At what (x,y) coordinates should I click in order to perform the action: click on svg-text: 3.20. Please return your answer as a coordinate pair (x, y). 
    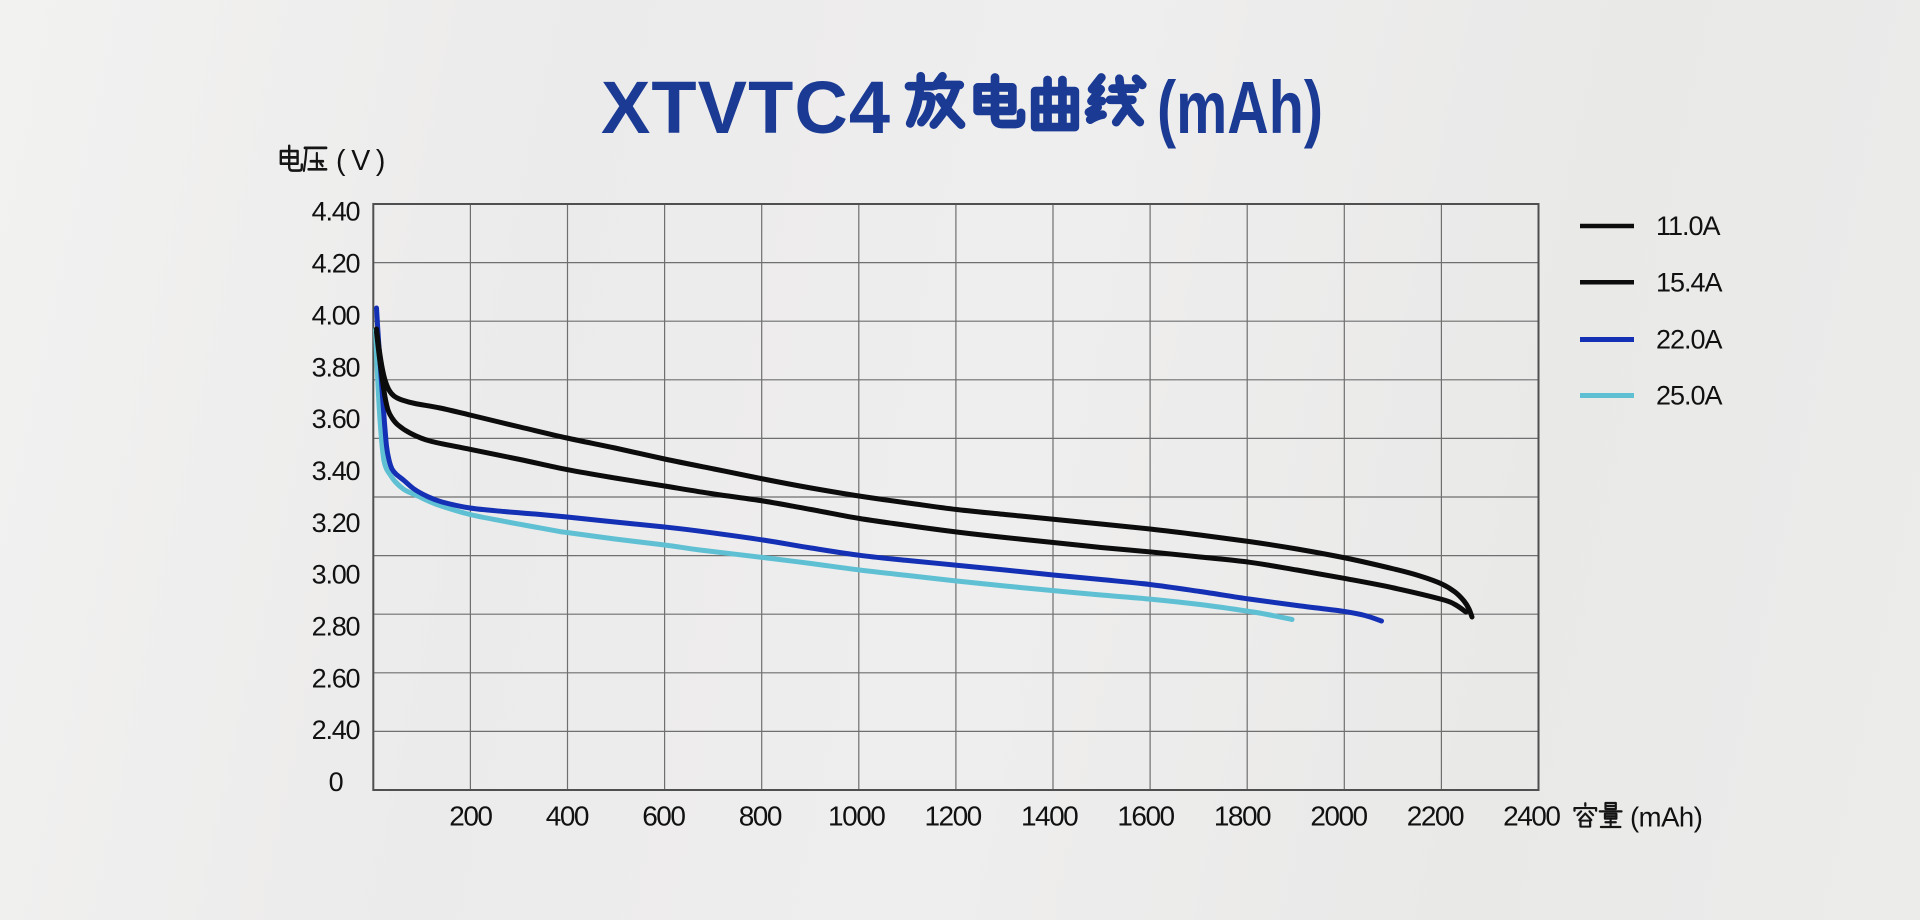
    Looking at the image, I should click on (336, 523).